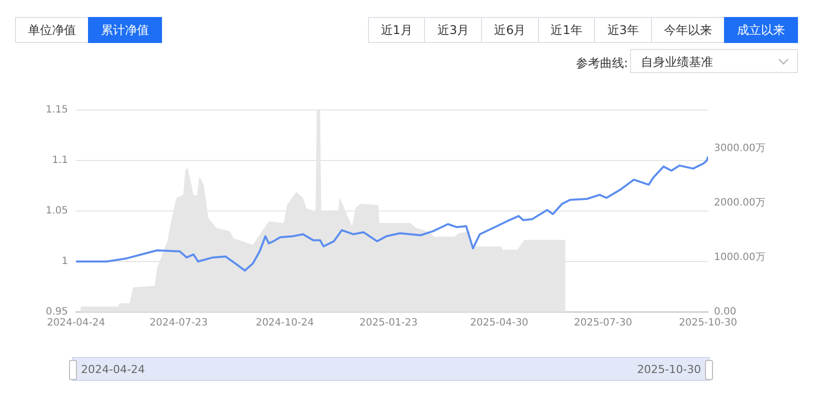  What do you see at coordinates (125, 30) in the screenshot?
I see `text: 累计净值` at bounding box center [125, 30].